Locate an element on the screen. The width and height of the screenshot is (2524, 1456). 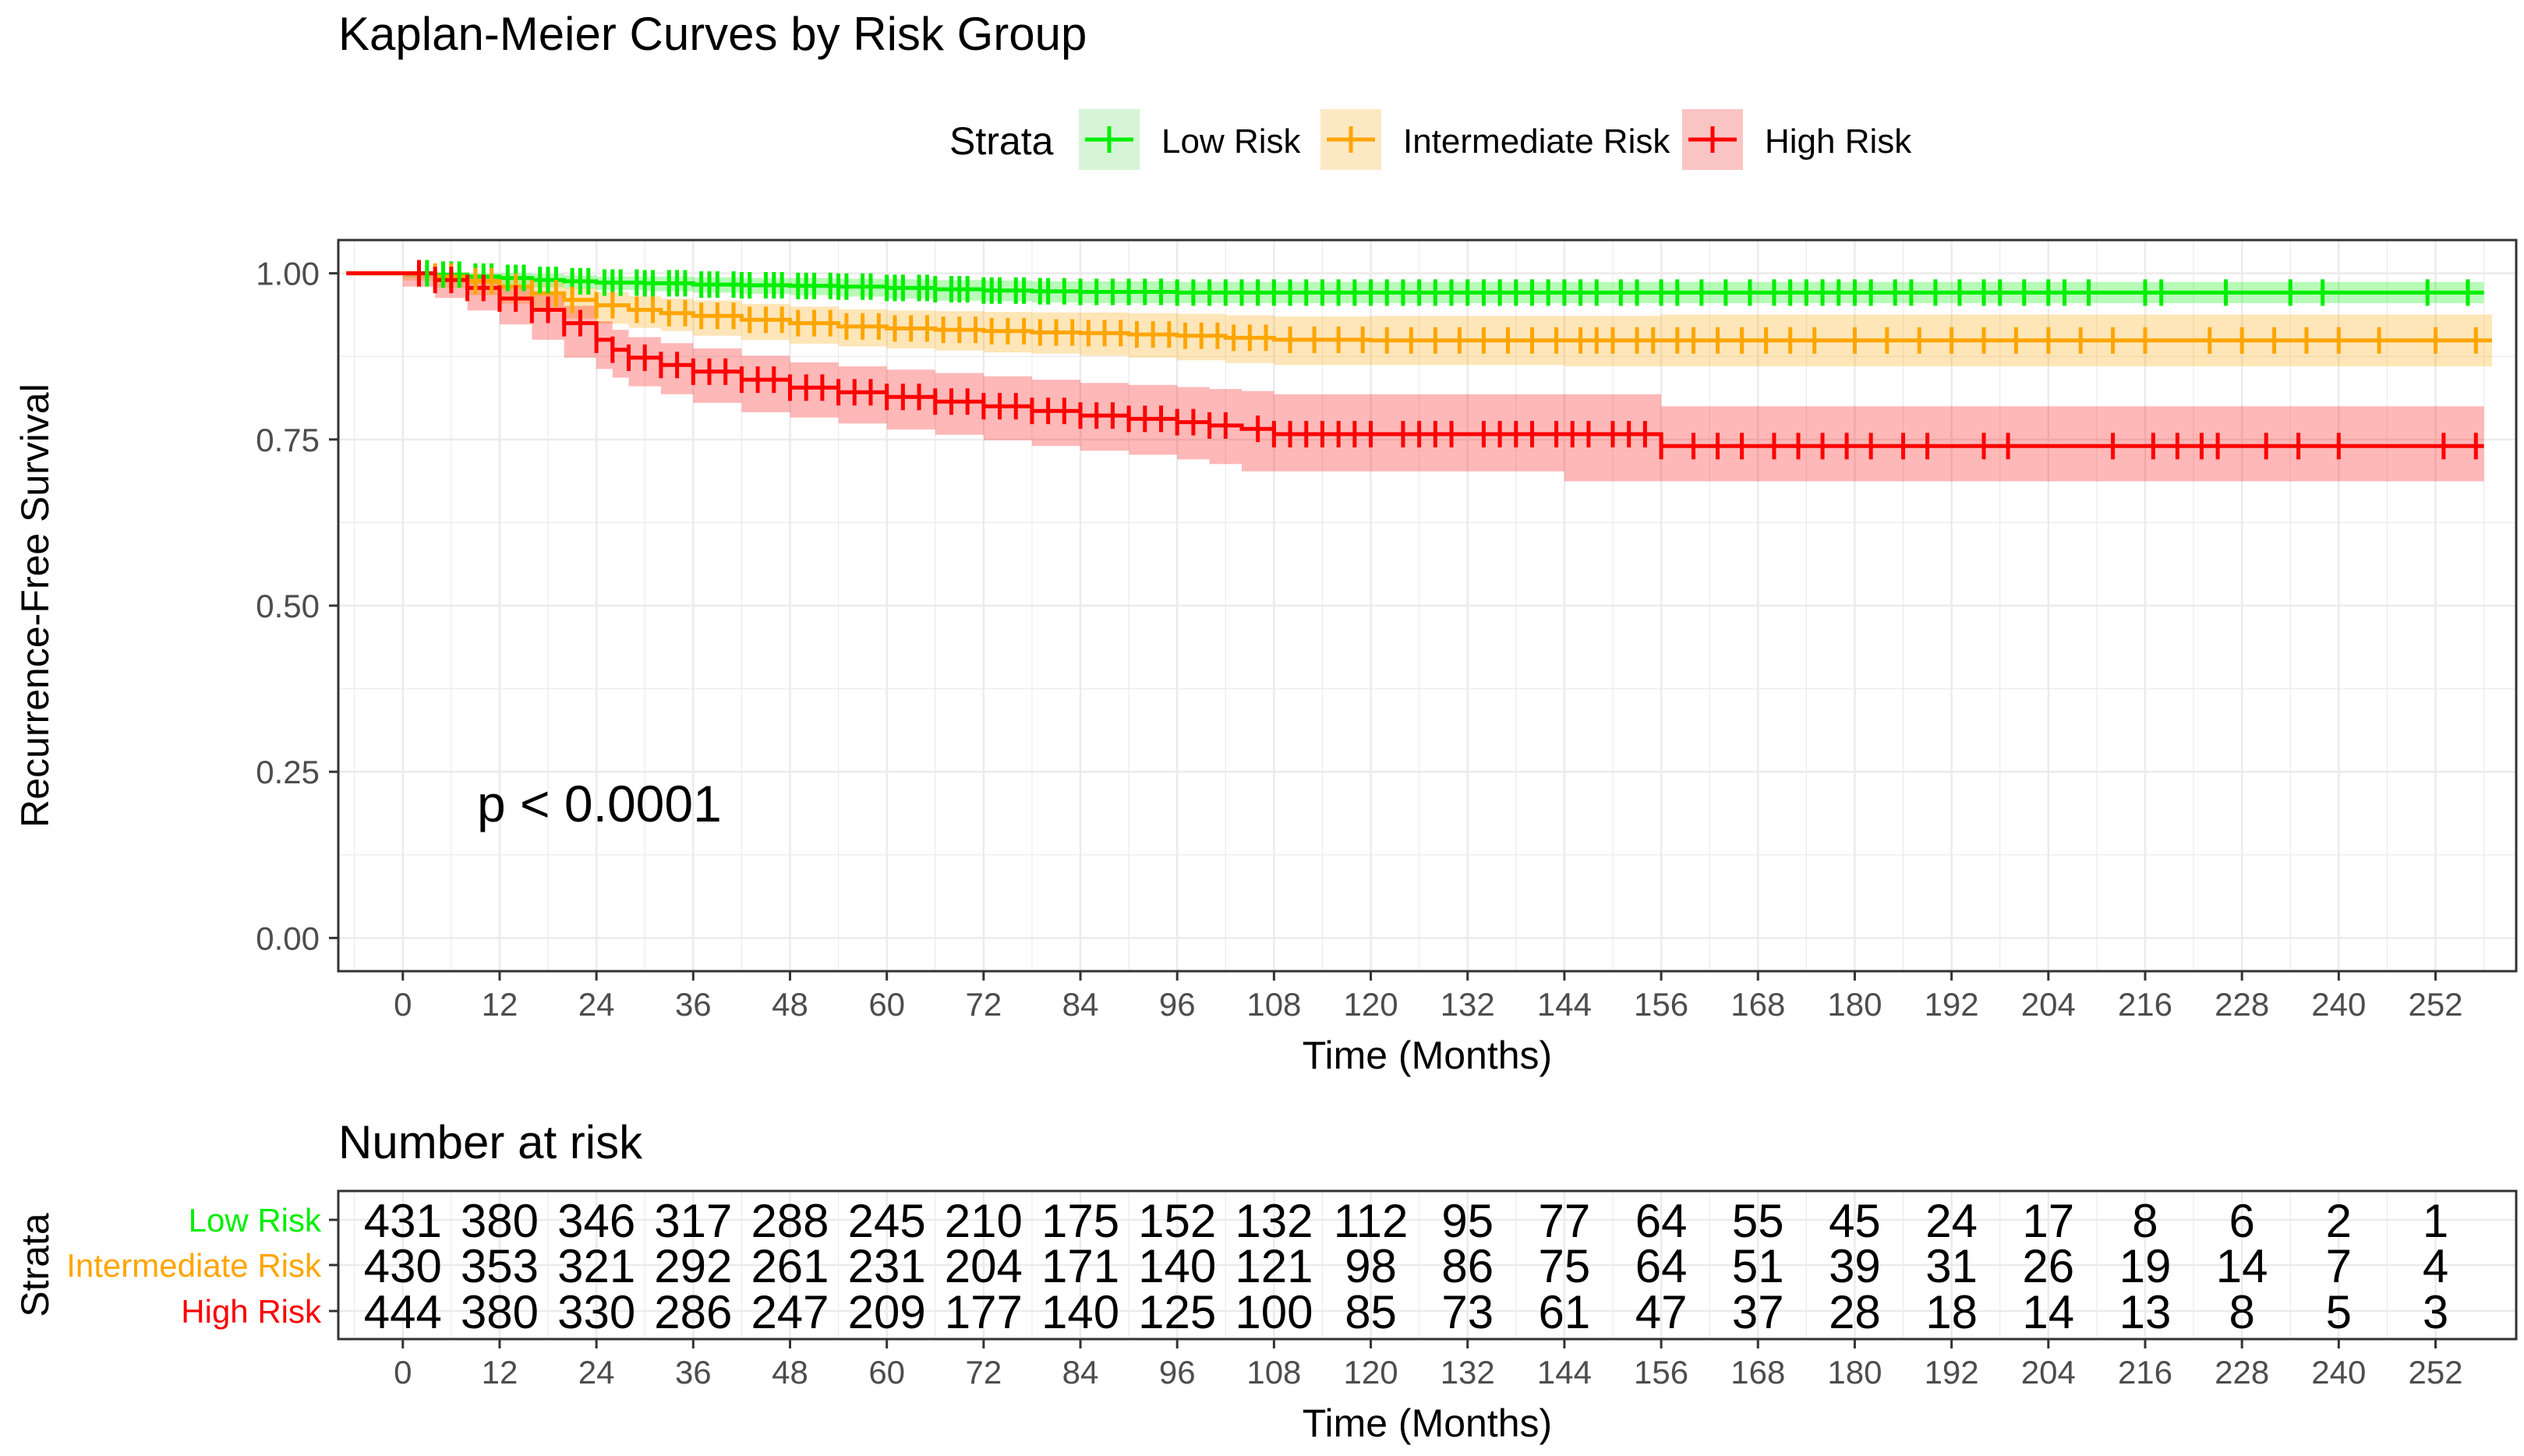
risk-table-grid is located at coordinates (1427, 1265).